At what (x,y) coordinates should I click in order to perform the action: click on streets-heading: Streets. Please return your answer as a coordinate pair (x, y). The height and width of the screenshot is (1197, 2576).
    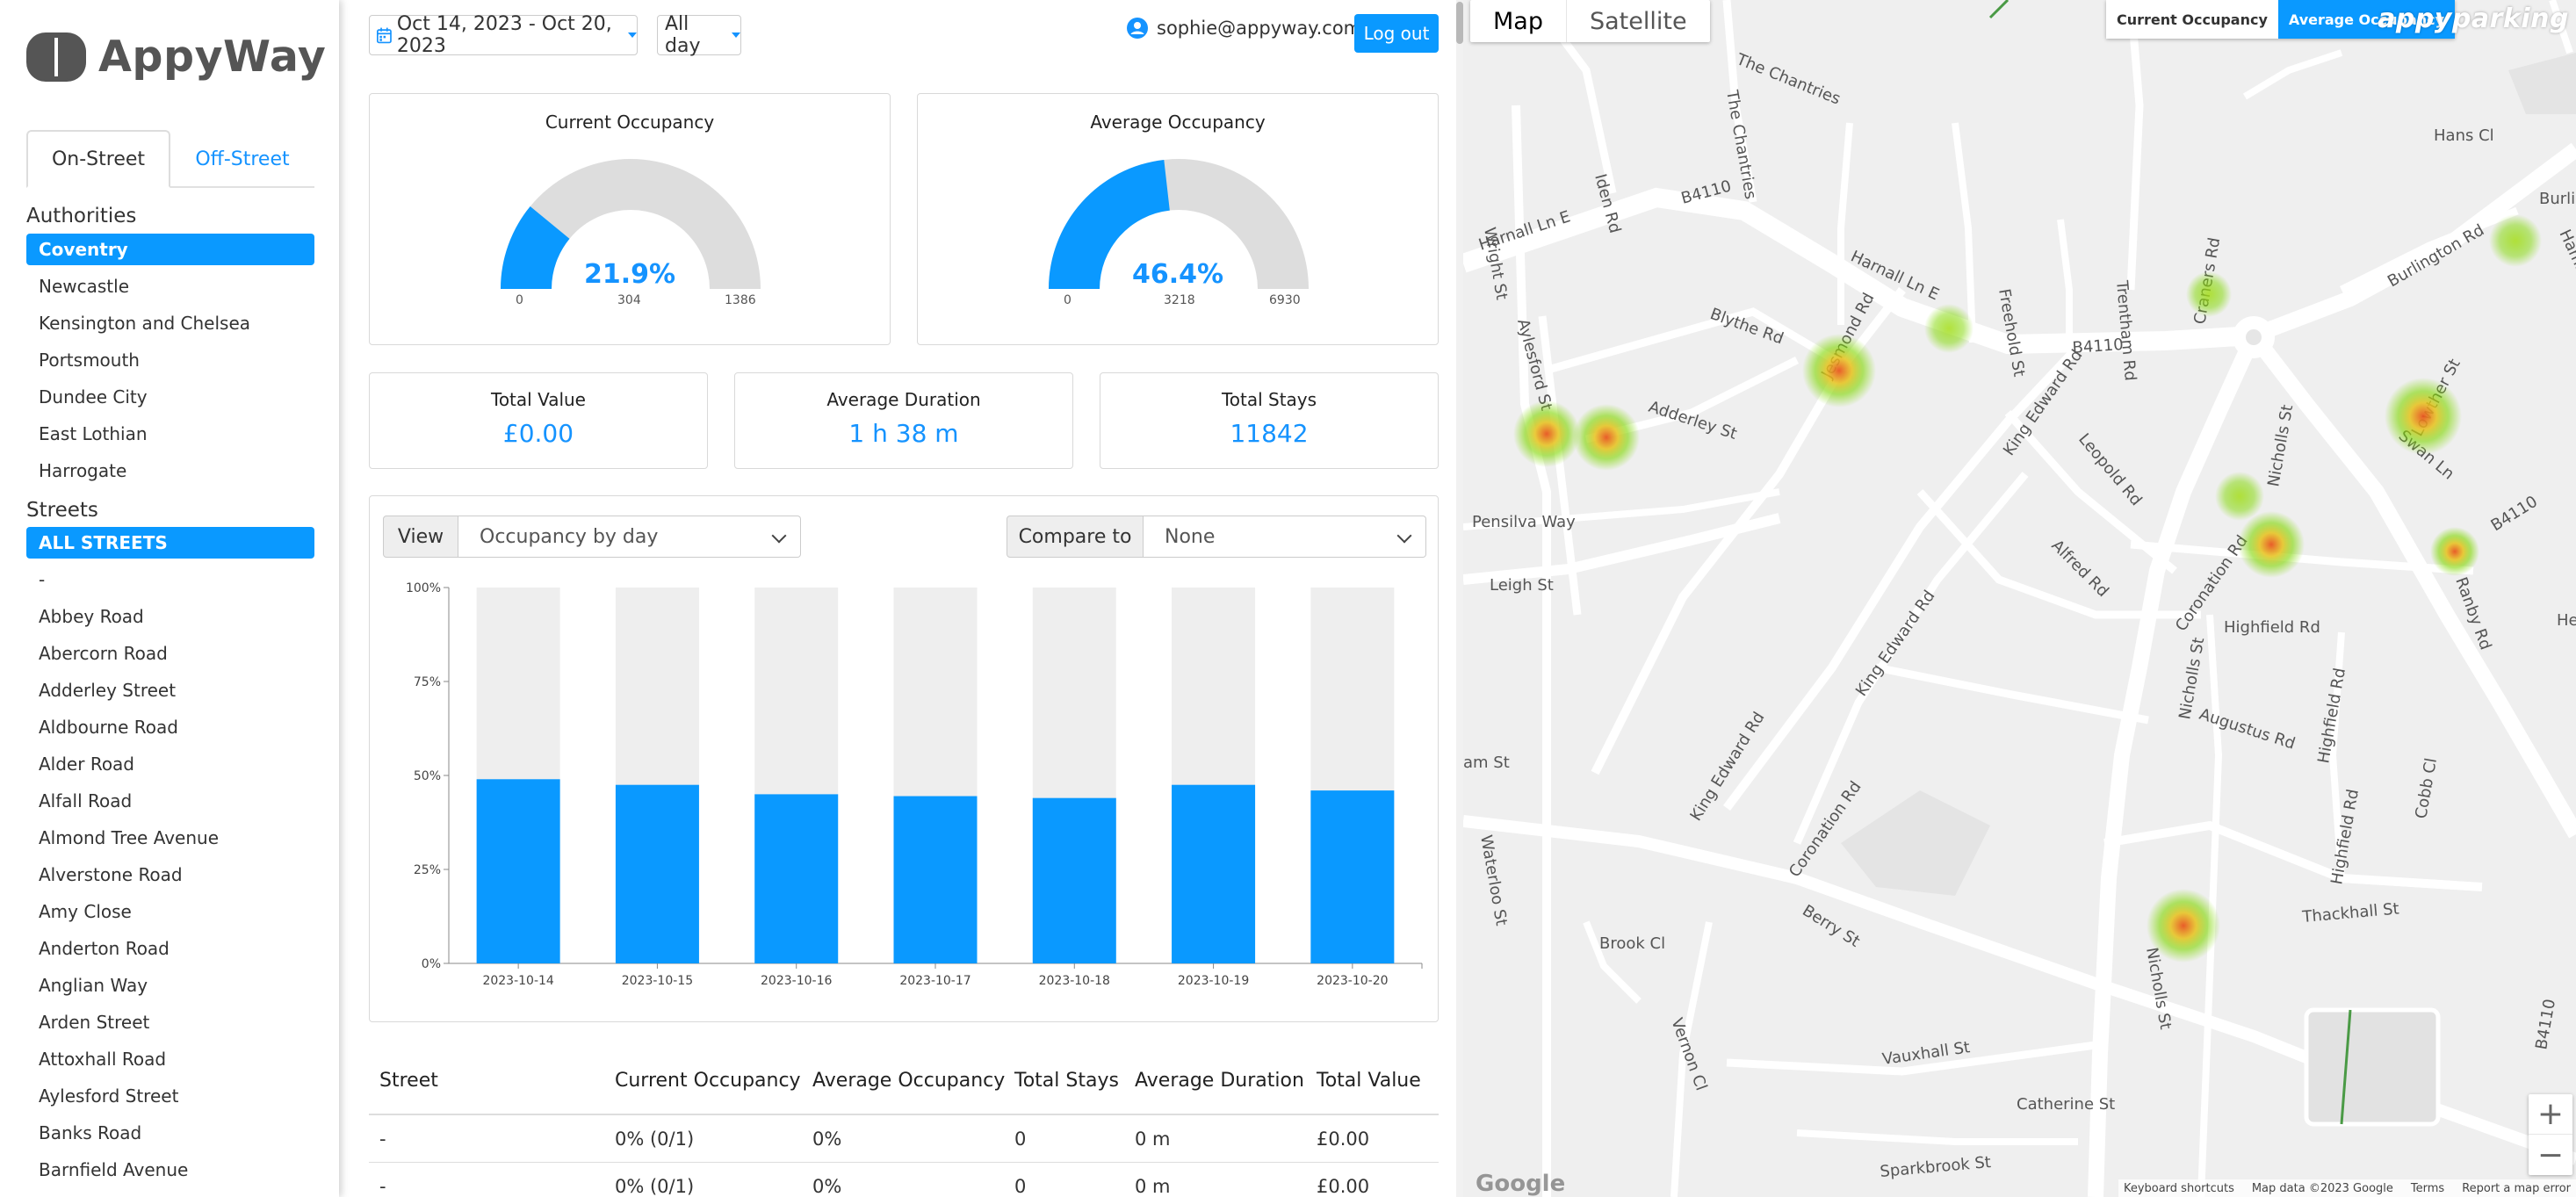
    Looking at the image, I should click on (62, 511).